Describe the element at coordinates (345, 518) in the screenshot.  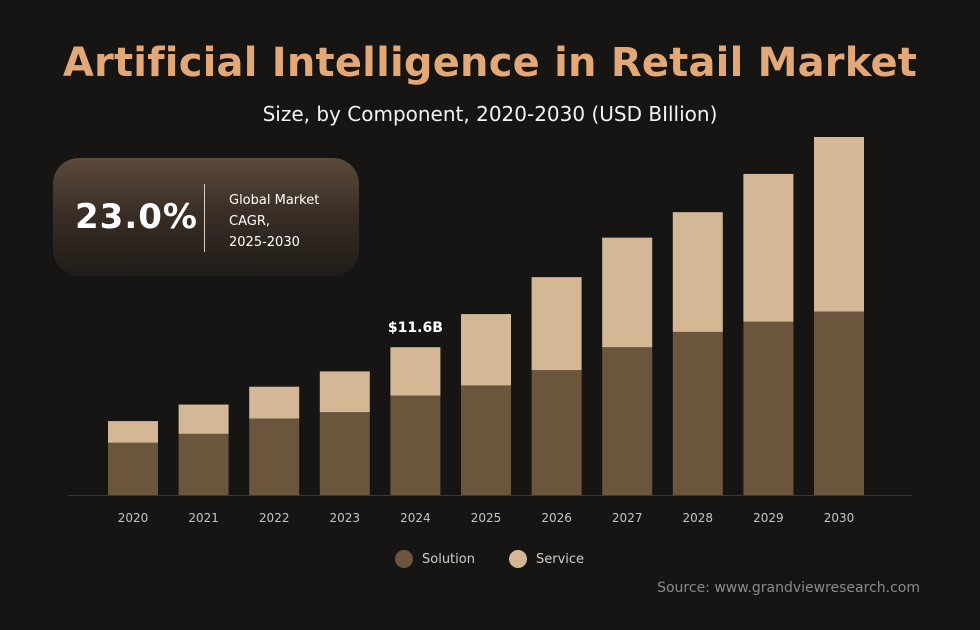
I see `x-tick-label: 2023` at that location.